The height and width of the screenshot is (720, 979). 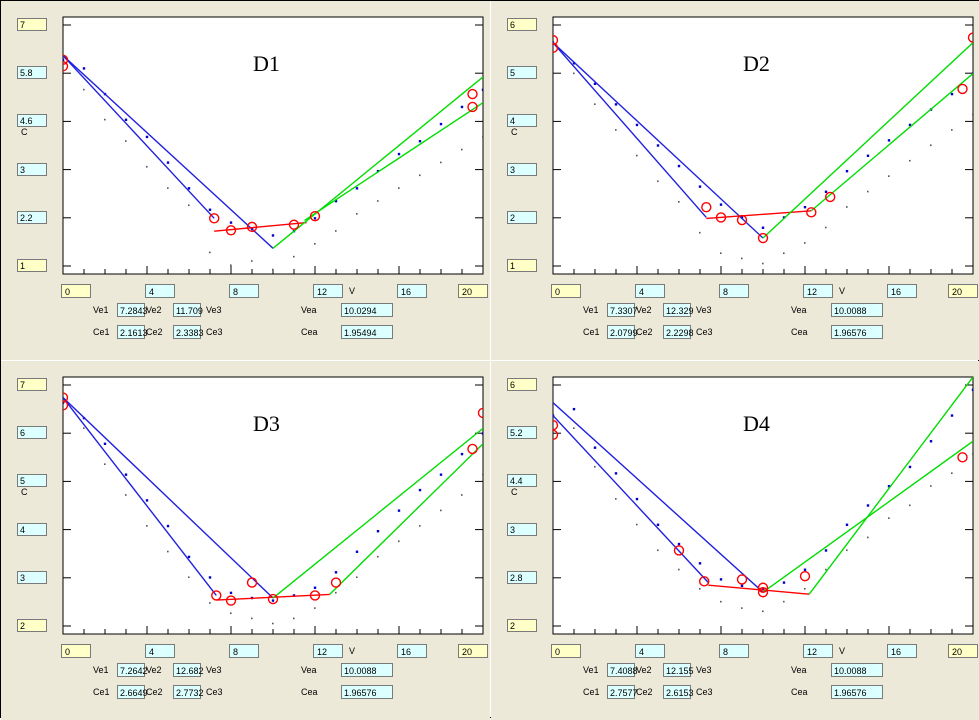 I want to click on cea-label: Cea, so click(x=799, y=332).